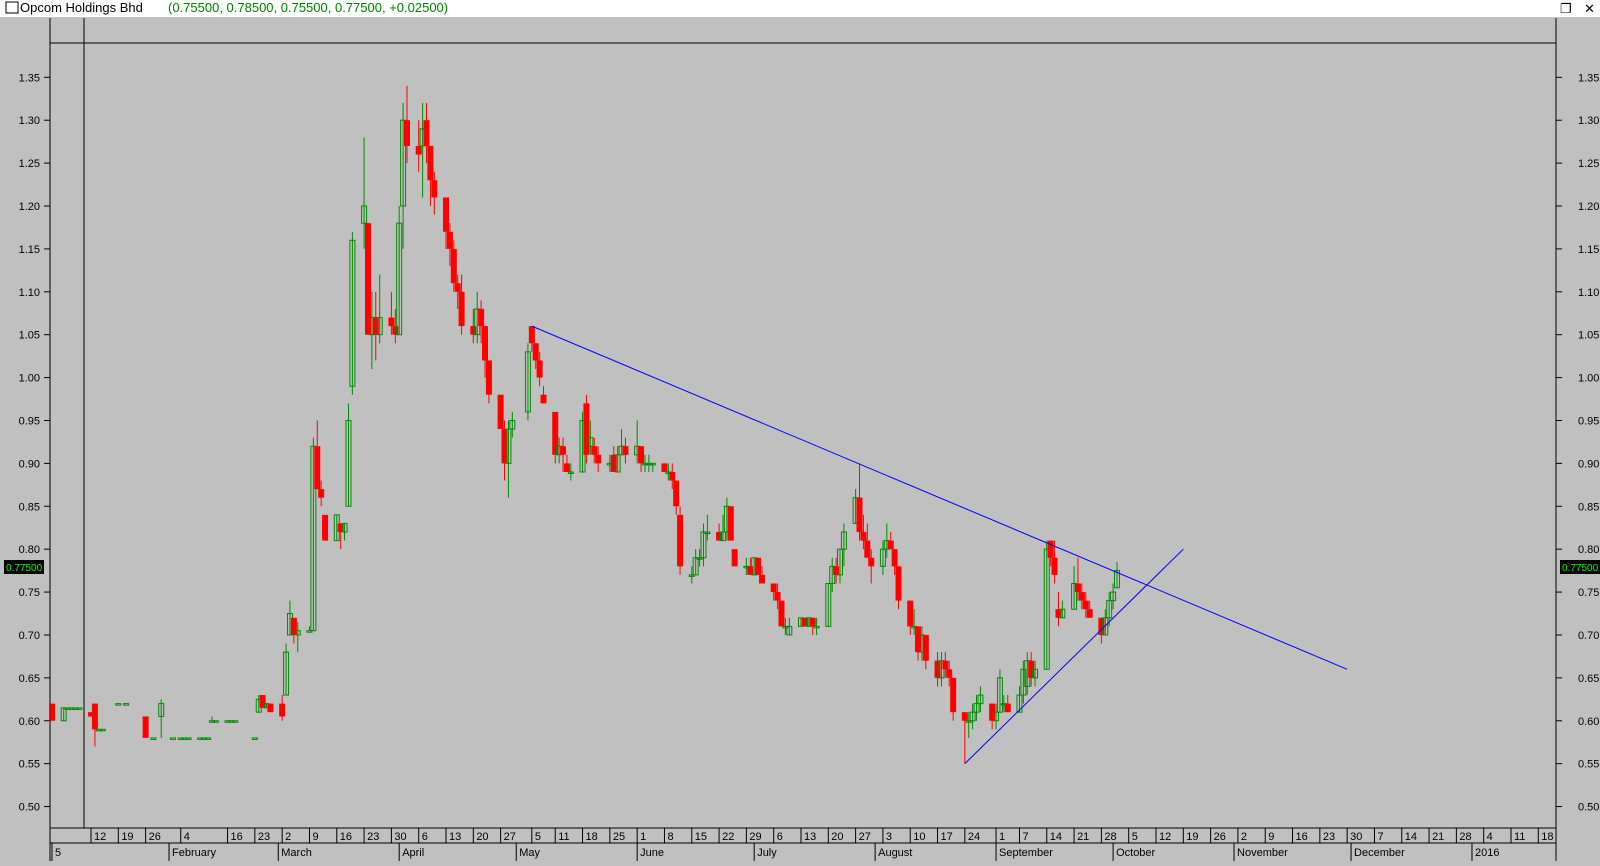 The height and width of the screenshot is (866, 1600). What do you see at coordinates (1588, 722) in the screenshot?
I see `y-tick-label-right: 0.60` at bounding box center [1588, 722].